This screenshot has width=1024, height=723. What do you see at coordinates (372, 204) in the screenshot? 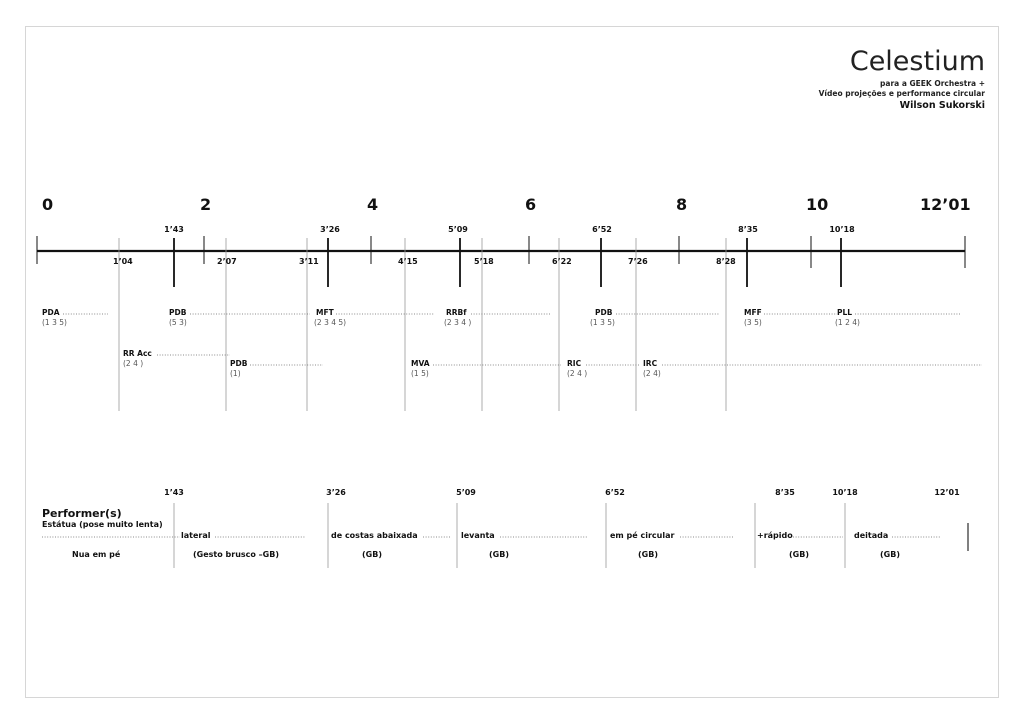
I see `minute-mark-4: 4` at bounding box center [372, 204].